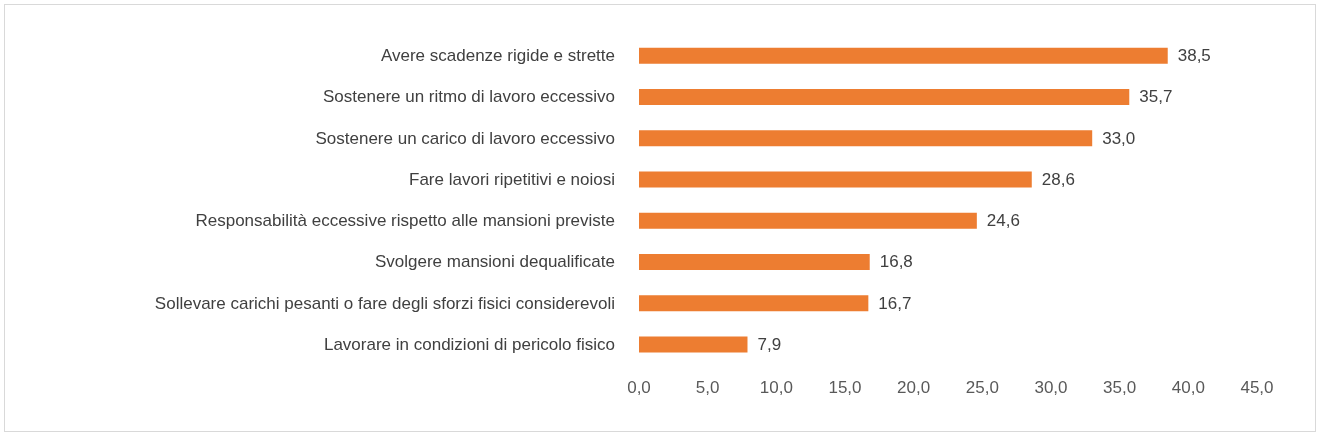  What do you see at coordinates (512, 179) in the screenshot?
I see `y-tick-label: Fare lavori ripetitivi e noiosi` at bounding box center [512, 179].